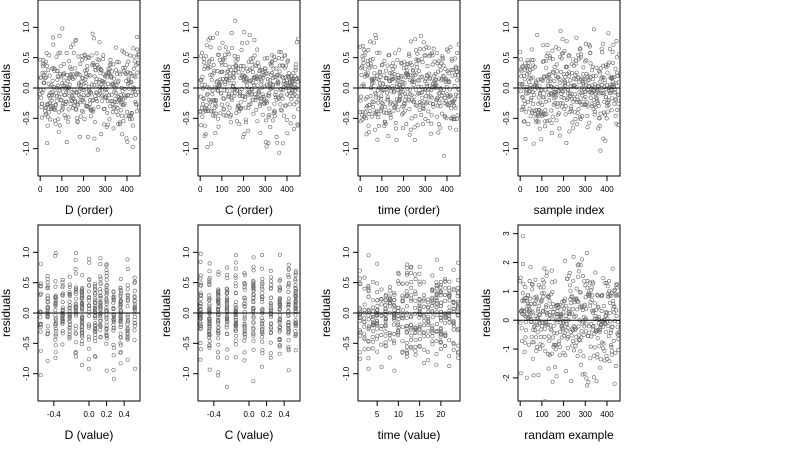  I want to click on x-axis-label: time (value), so click(409, 435).